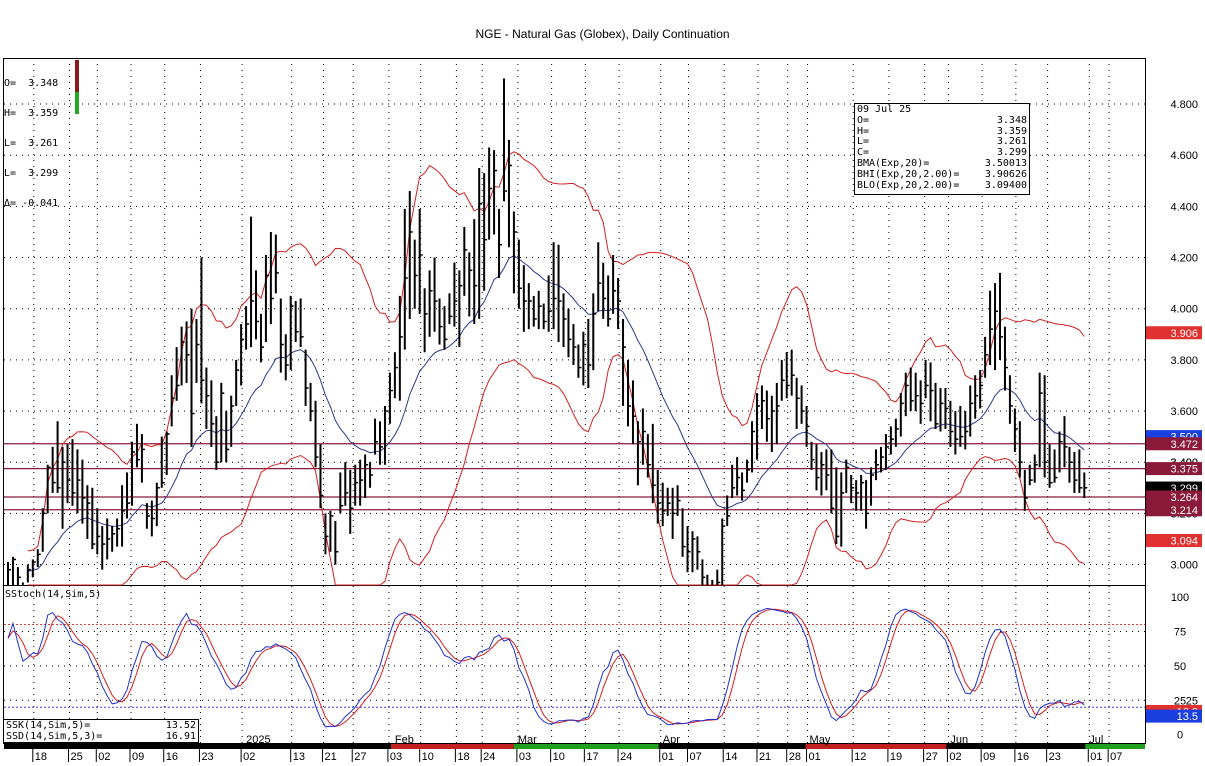  What do you see at coordinates (77, 757) in the screenshot?
I see `day-label: 25` at bounding box center [77, 757].